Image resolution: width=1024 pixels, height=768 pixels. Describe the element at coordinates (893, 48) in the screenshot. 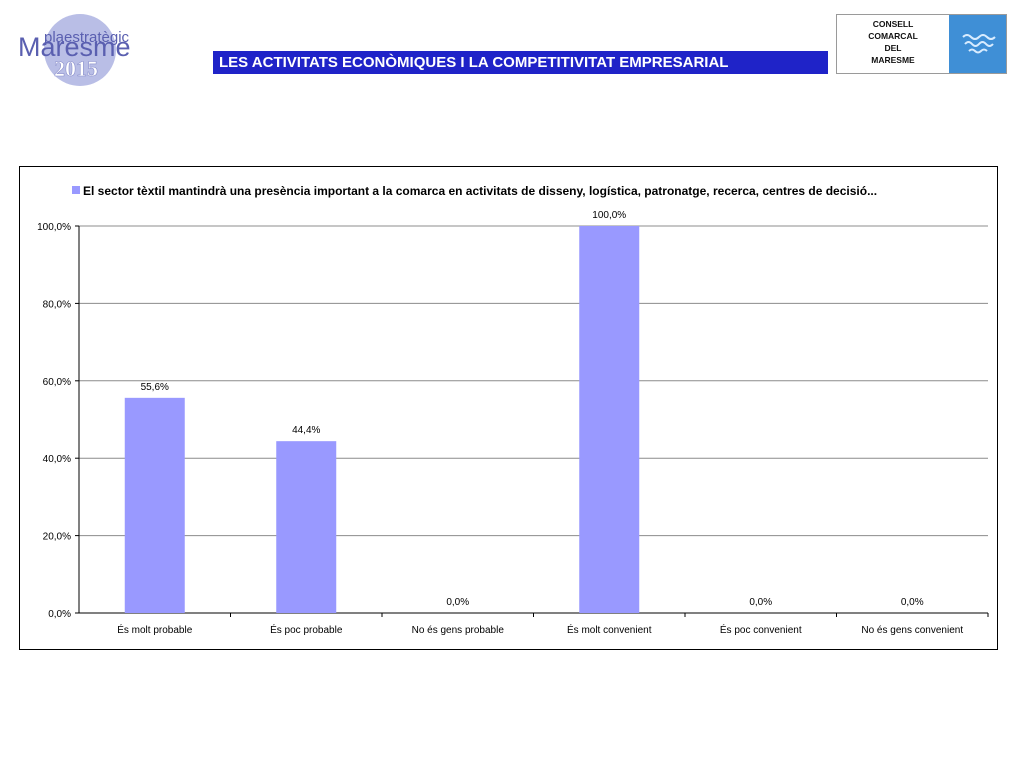

I see `council-line: DEL` at that location.